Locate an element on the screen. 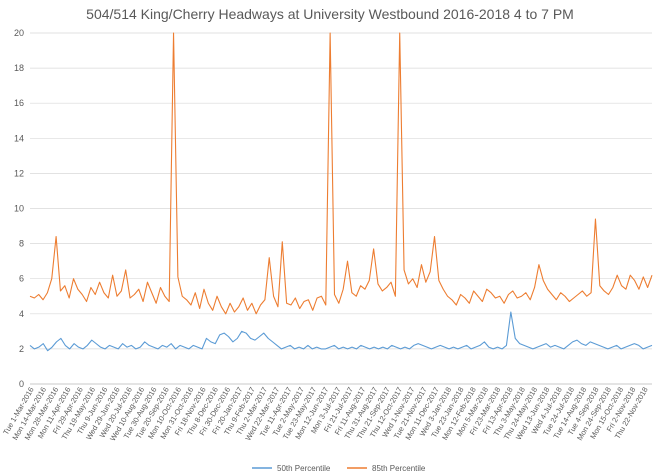 The image size is (660, 475). y-axis: 0 2 4 6 8 10 12 14 16 18 20 is located at coordinates (19, 208).